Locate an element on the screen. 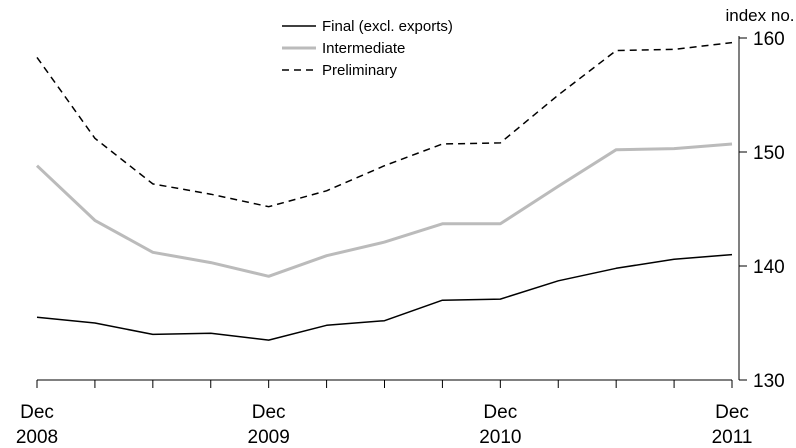 The image size is (796, 448). y-axis-unit-label: index no. is located at coordinates (760, 15).